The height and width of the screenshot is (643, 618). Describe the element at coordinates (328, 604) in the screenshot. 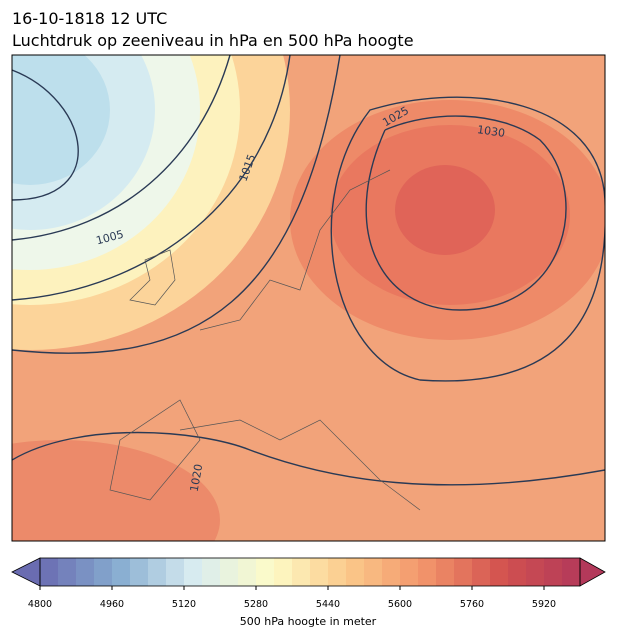

I see `colorbar-tick-label: 5440` at that location.